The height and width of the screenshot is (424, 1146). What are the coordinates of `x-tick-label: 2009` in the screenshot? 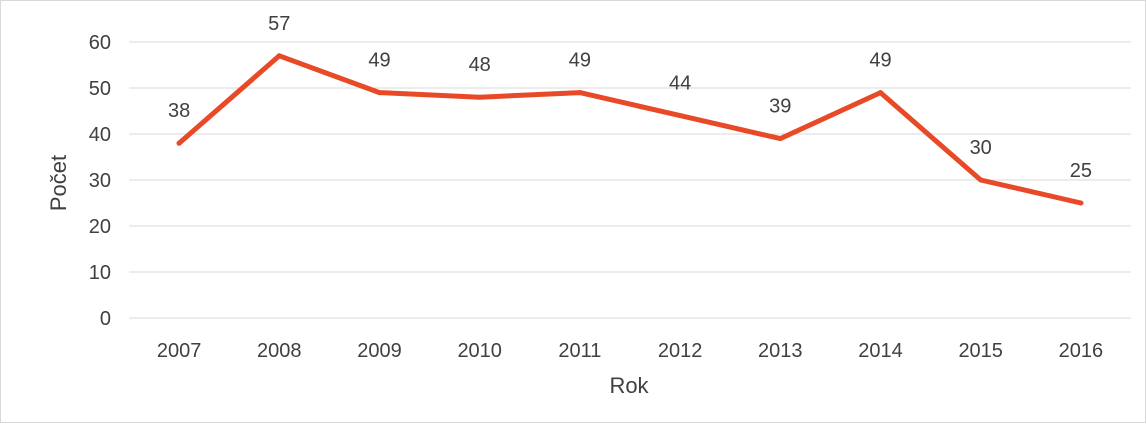 It's located at (379, 351).